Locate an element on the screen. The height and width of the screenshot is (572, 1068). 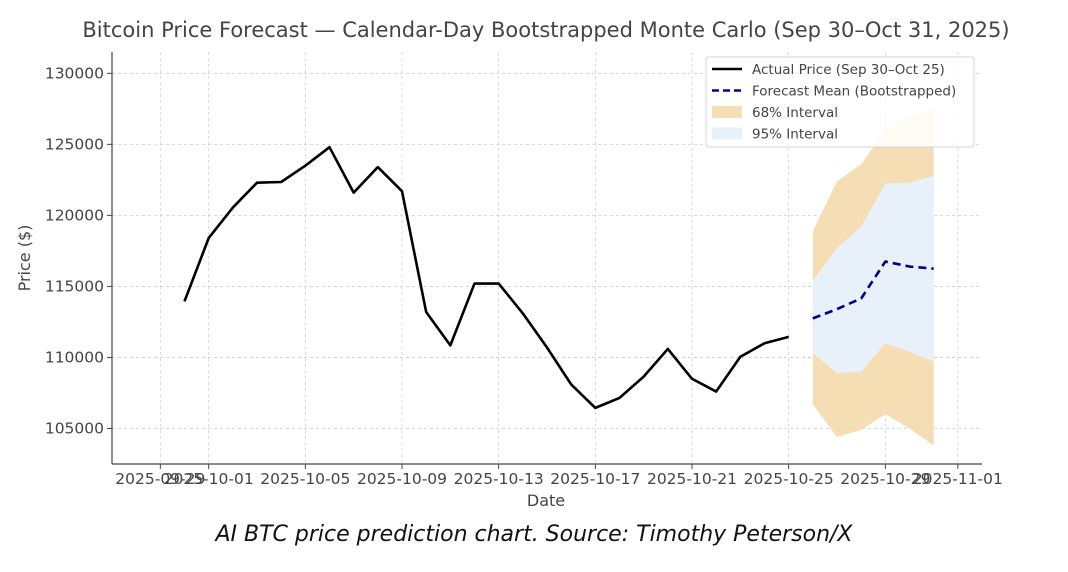
interval-bands is located at coordinates (873, 277).